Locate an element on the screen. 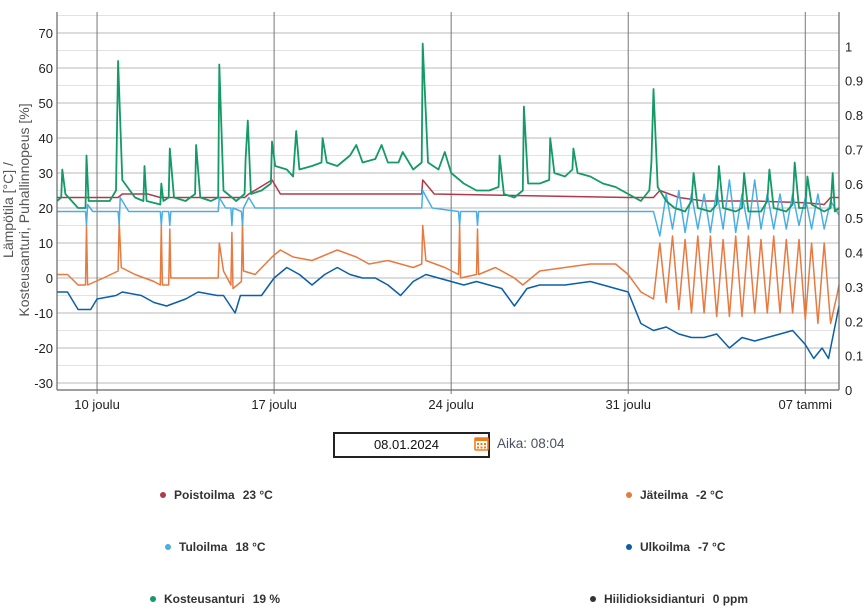 The image size is (865, 614). y-tick-label: 20 is located at coordinates (46, 208).